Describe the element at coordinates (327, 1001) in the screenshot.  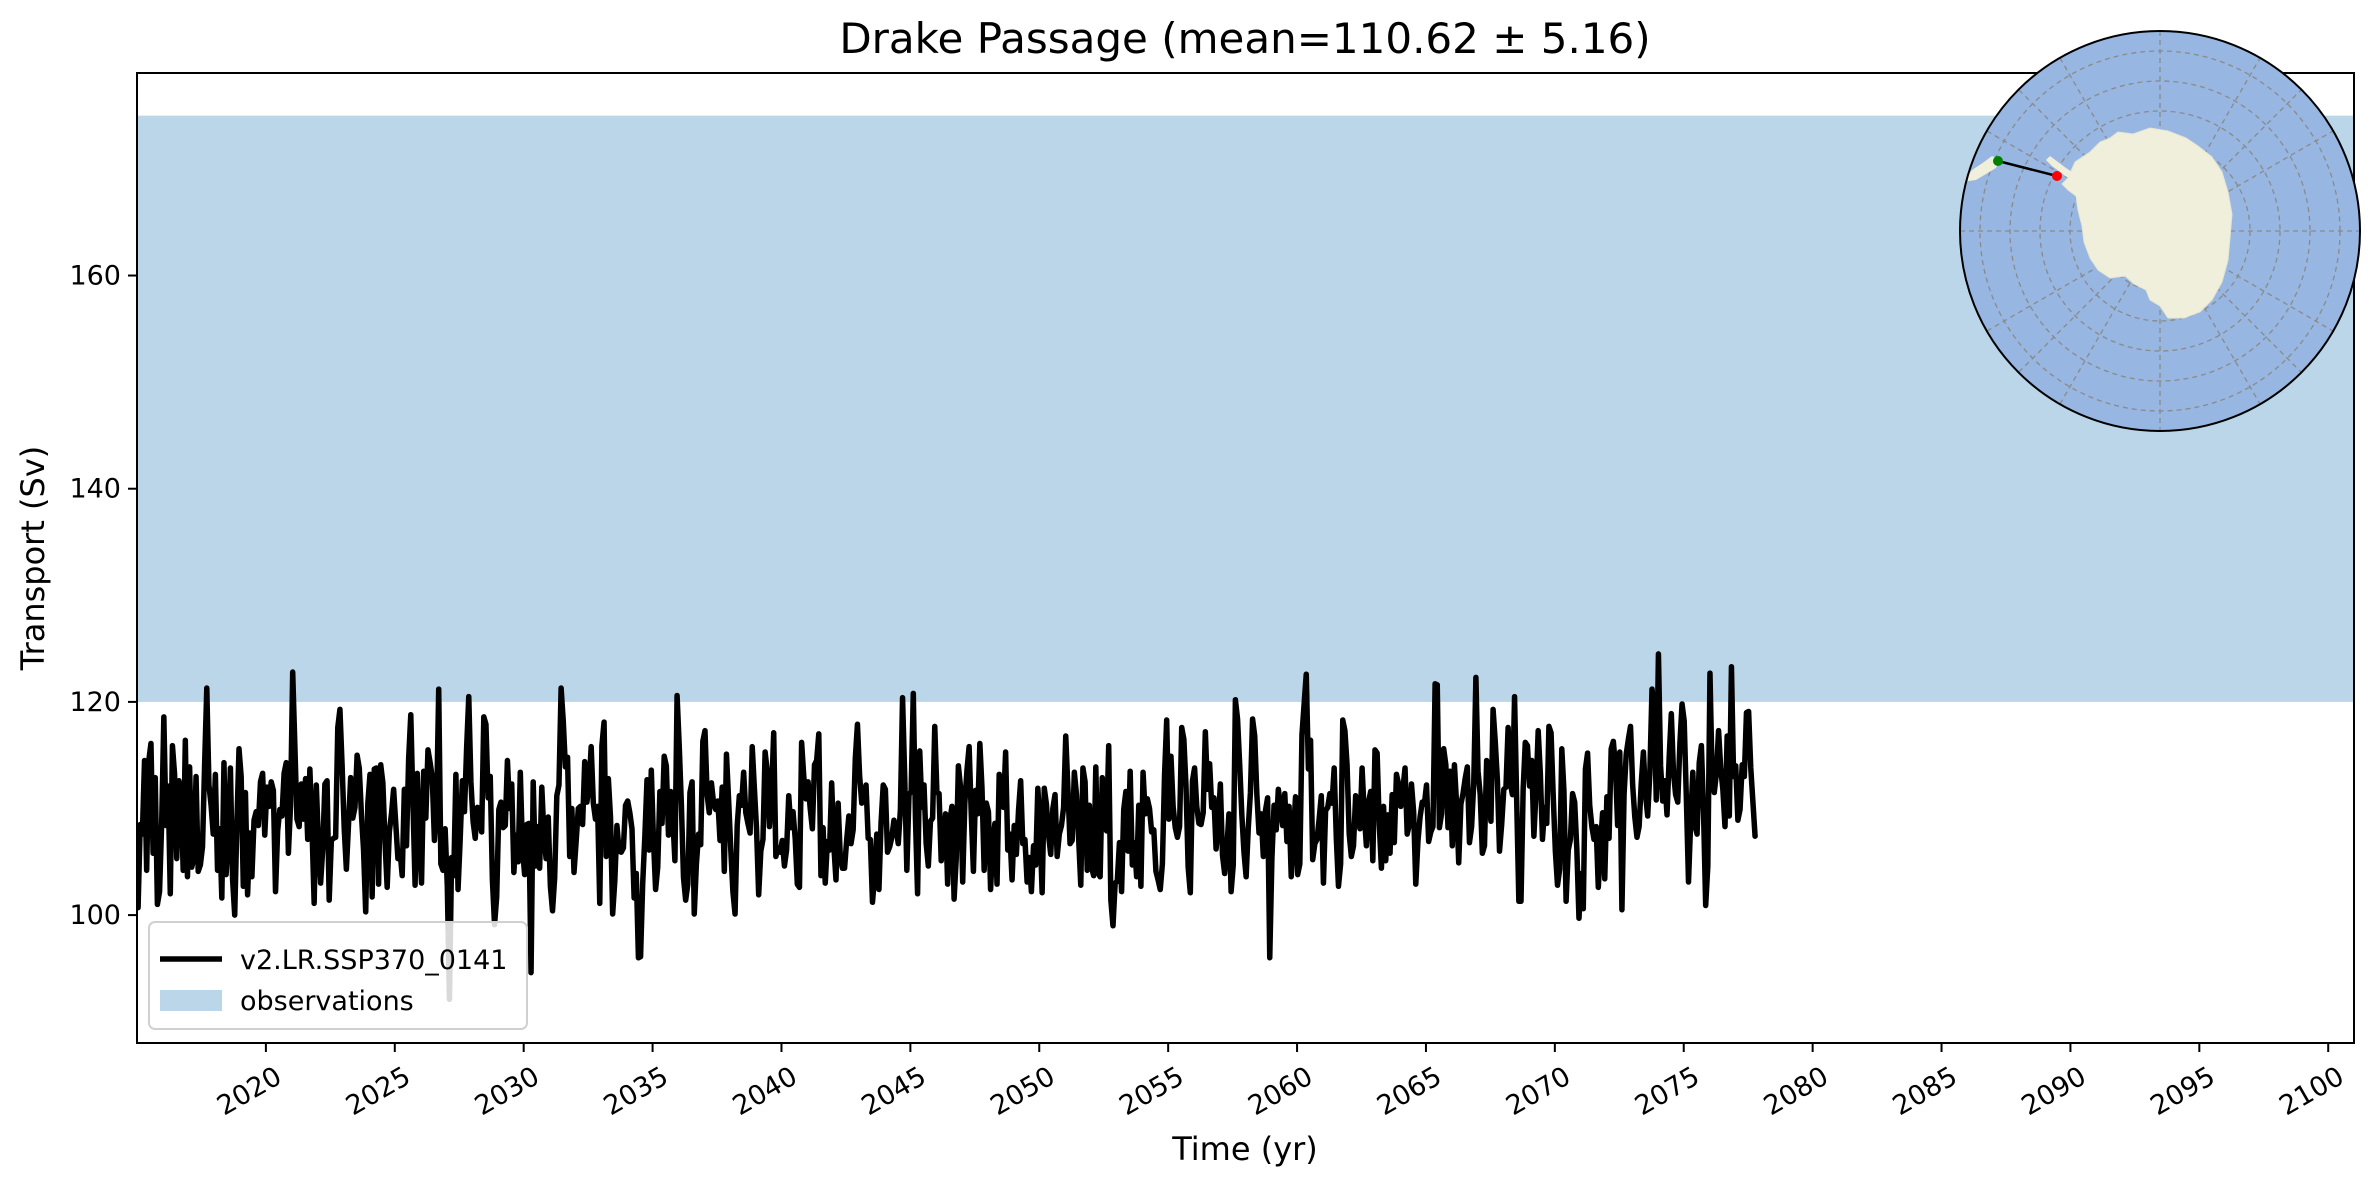
I see `legend-observations-label: observations` at that location.